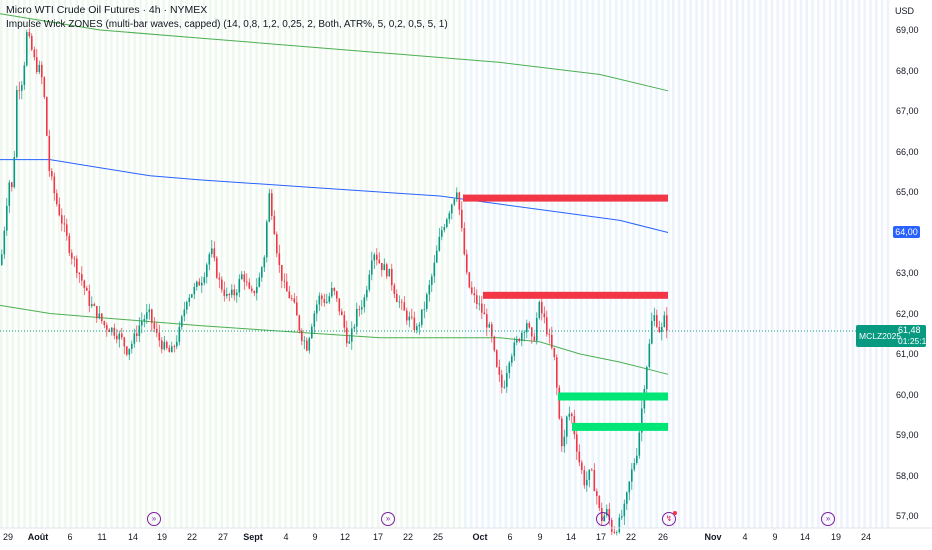 Image resolution: width=932 pixels, height=550 pixels. What do you see at coordinates (669, 518) in the screenshot?
I see `lightning-icon: ↯` at bounding box center [669, 518].